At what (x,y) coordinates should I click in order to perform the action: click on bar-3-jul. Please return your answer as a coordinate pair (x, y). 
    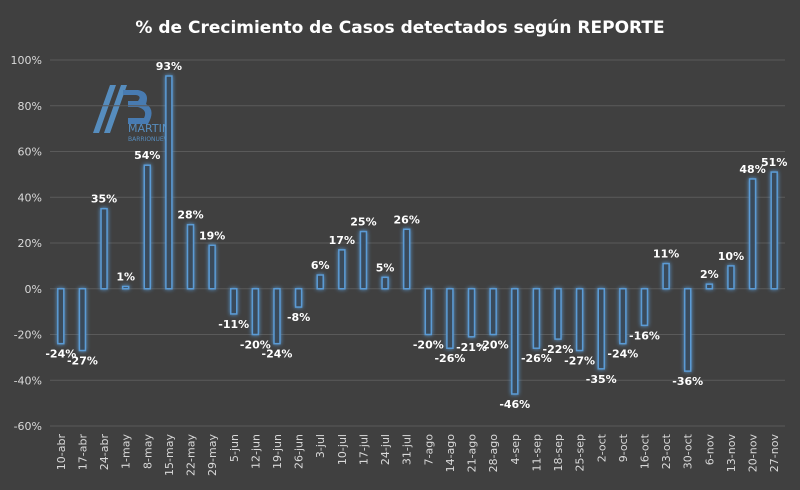
    Looking at the image, I should click on (320, 282).